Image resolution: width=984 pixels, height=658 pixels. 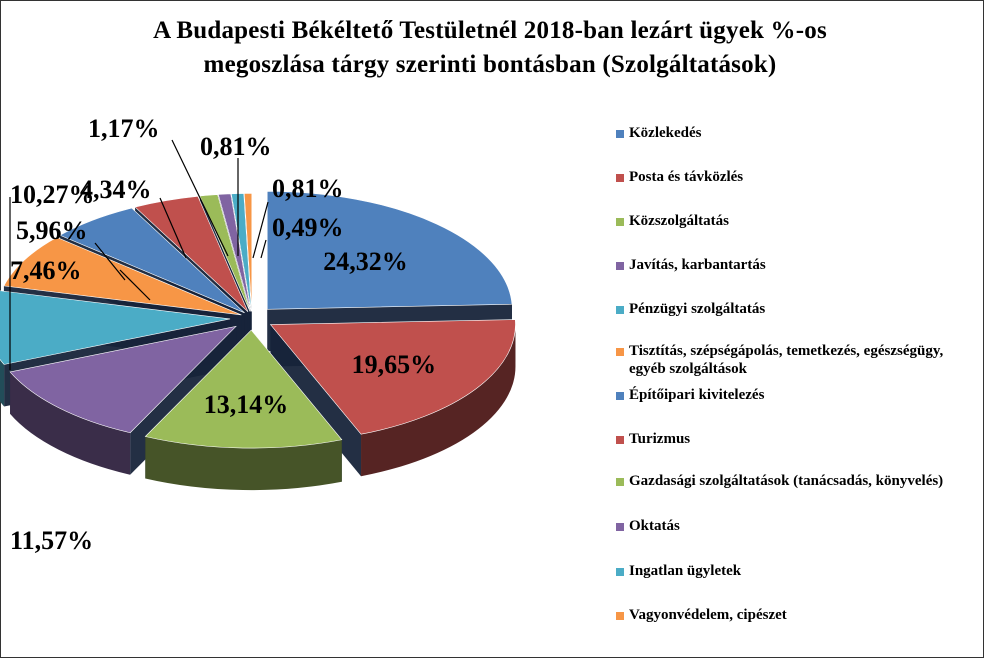 What do you see at coordinates (697, 265) in the screenshot?
I see `legend-label: Javítás, karbantartás` at bounding box center [697, 265].